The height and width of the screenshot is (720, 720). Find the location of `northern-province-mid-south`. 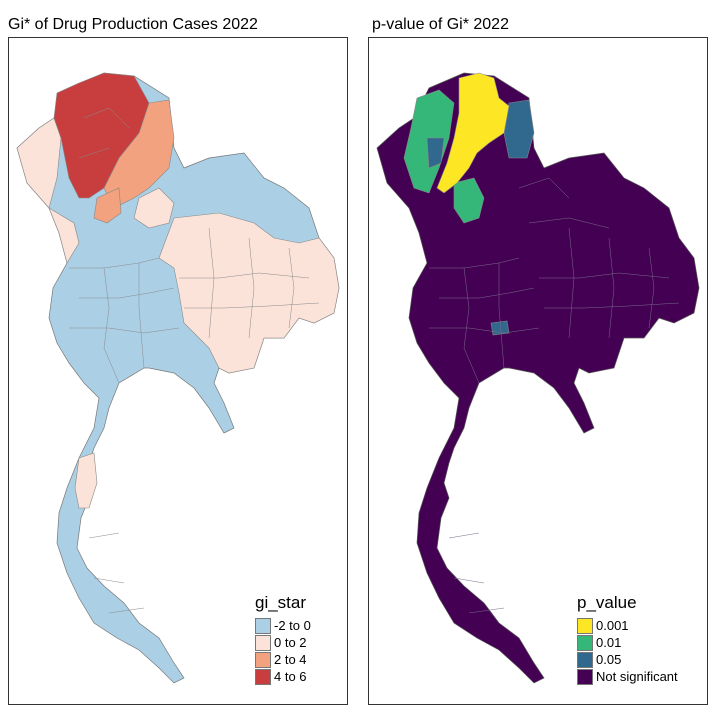

northern-province-mid-south is located at coordinates (107, 205).